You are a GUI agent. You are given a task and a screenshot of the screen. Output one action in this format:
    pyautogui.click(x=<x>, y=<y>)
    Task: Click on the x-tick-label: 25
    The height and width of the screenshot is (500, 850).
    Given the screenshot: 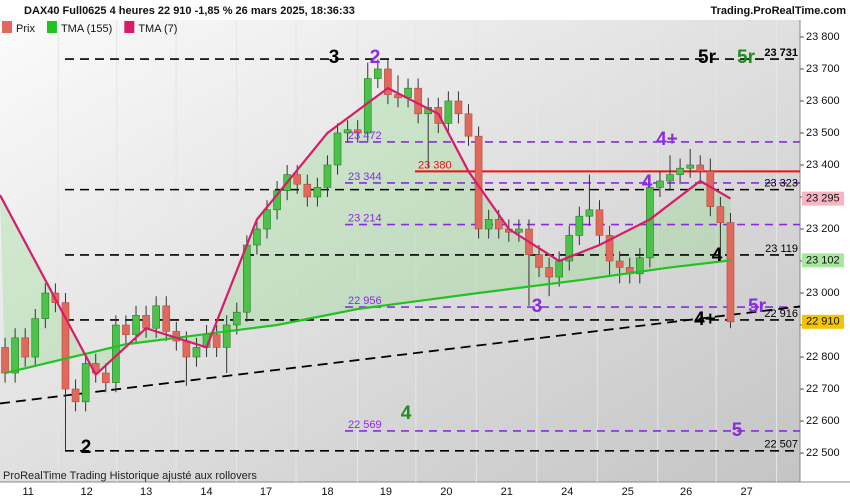 What is the action you would take?
    pyautogui.click(x=628, y=492)
    